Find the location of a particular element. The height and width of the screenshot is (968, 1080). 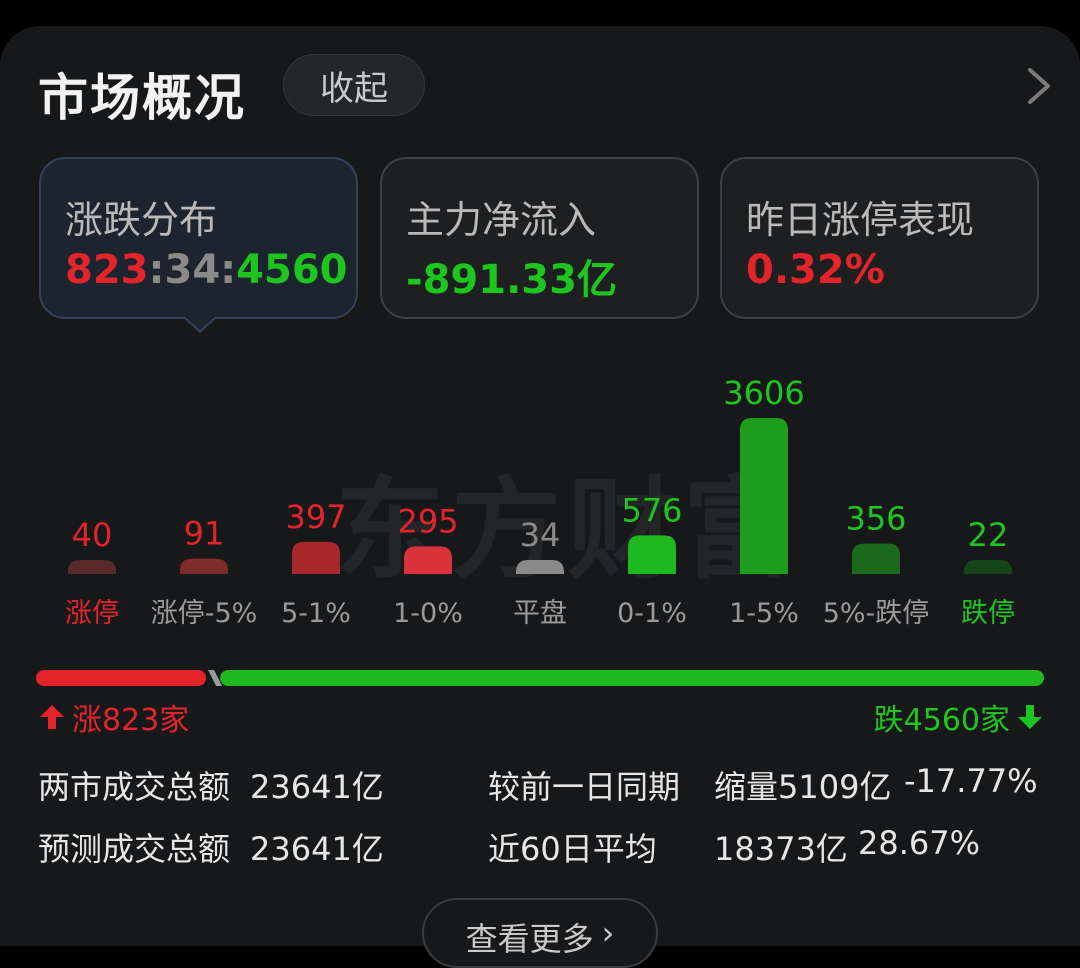

turnover-total-label: 两市成交总额 is located at coordinates (134, 787).